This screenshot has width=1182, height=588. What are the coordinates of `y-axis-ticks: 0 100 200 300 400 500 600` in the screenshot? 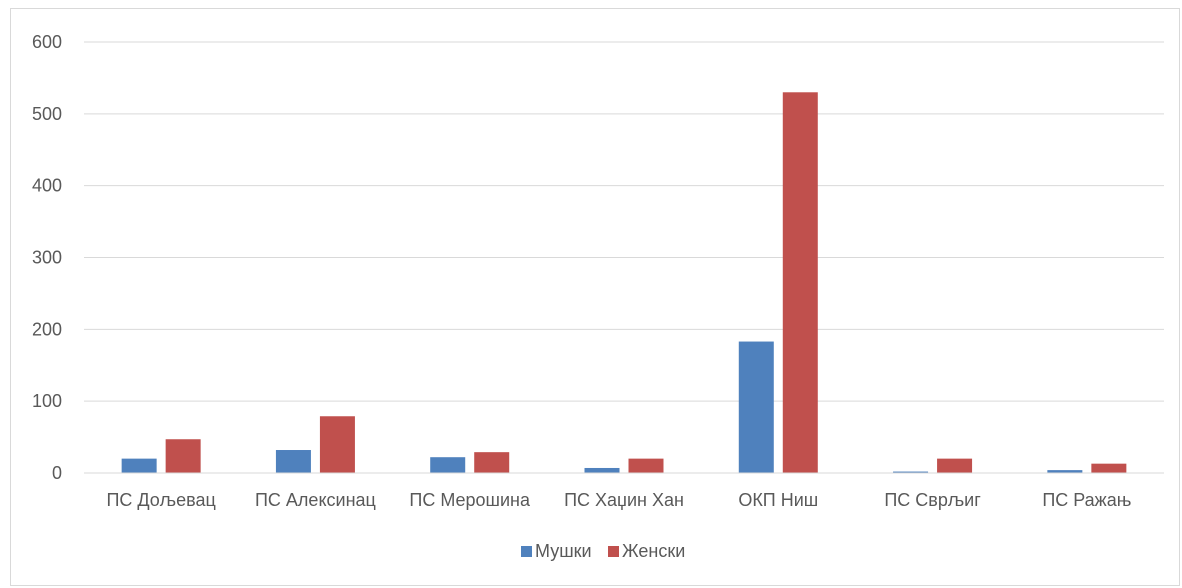 It's located at (47, 257).